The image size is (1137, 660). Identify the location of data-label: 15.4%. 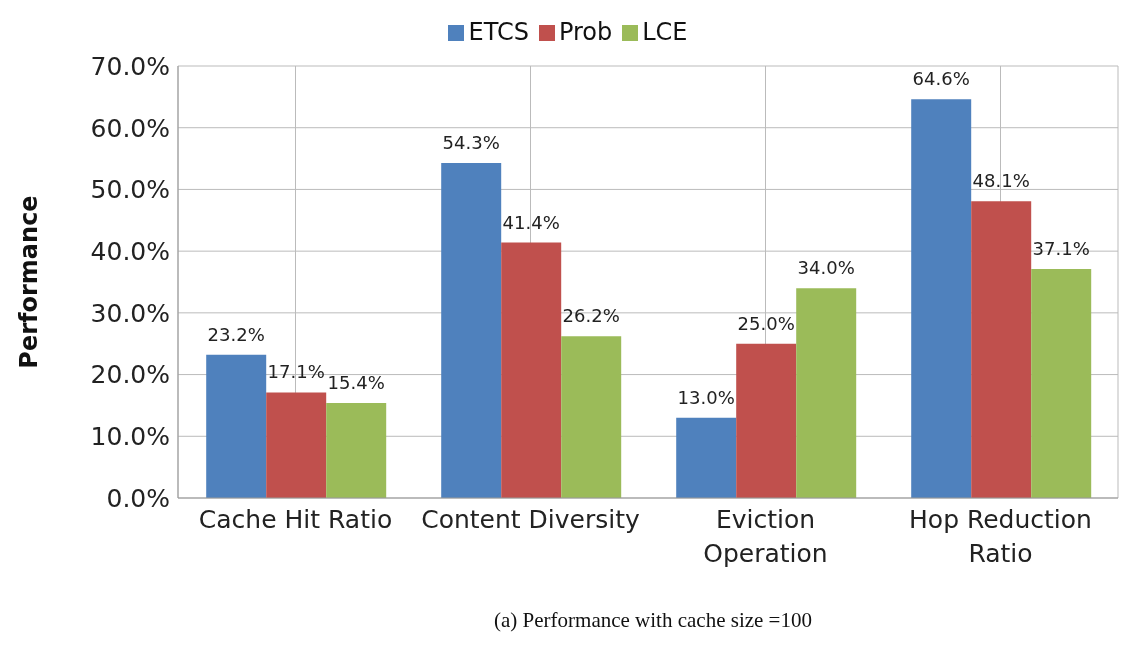
(356, 382).